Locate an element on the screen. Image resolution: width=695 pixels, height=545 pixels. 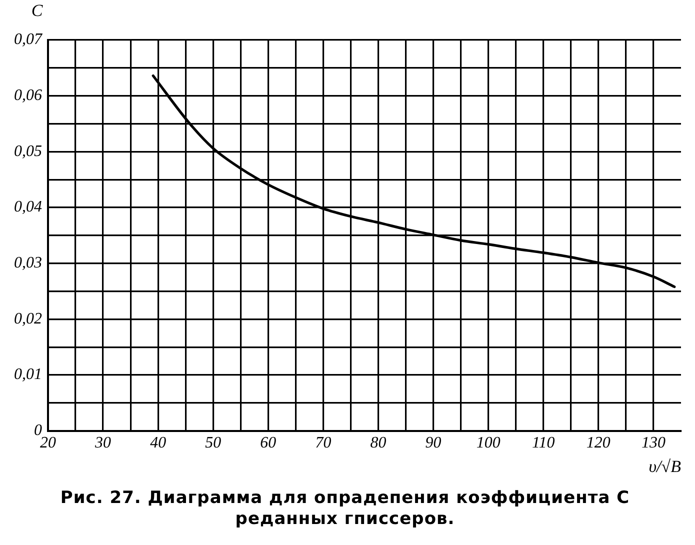
x-tick-label: 100 is located at coordinates (488, 443).